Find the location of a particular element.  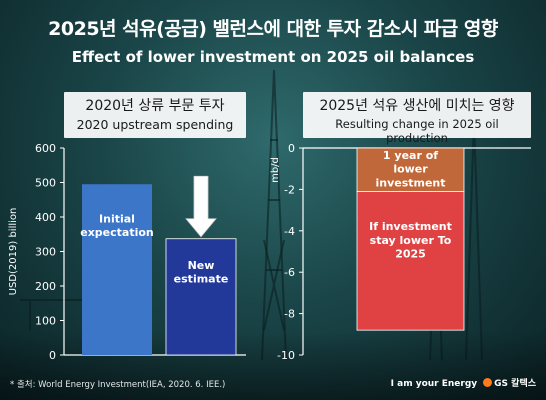

right-panel-title-korean: 2025년 석유 생산에 미치는 영향 is located at coordinates (417, 106).